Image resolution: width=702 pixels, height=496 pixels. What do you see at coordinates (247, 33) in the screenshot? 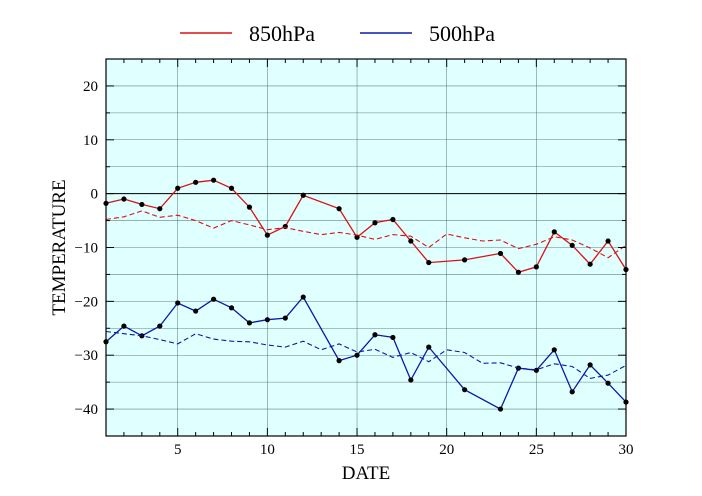
I see `legend-entry-850hPa: 850hPa` at bounding box center [247, 33].